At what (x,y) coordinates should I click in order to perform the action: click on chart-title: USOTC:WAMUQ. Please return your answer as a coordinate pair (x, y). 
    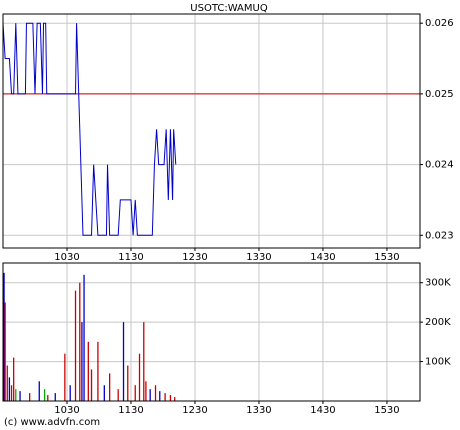
    Looking at the image, I should click on (229, 8).